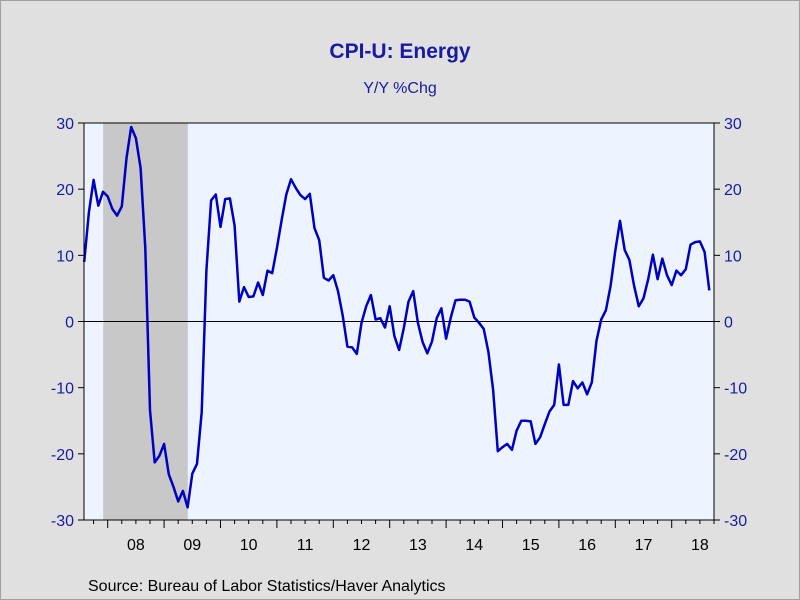 The image size is (800, 600). Describe the element at coordinates (644, 545) in the screenshot. I see `x-tick-label: 17` at that location.